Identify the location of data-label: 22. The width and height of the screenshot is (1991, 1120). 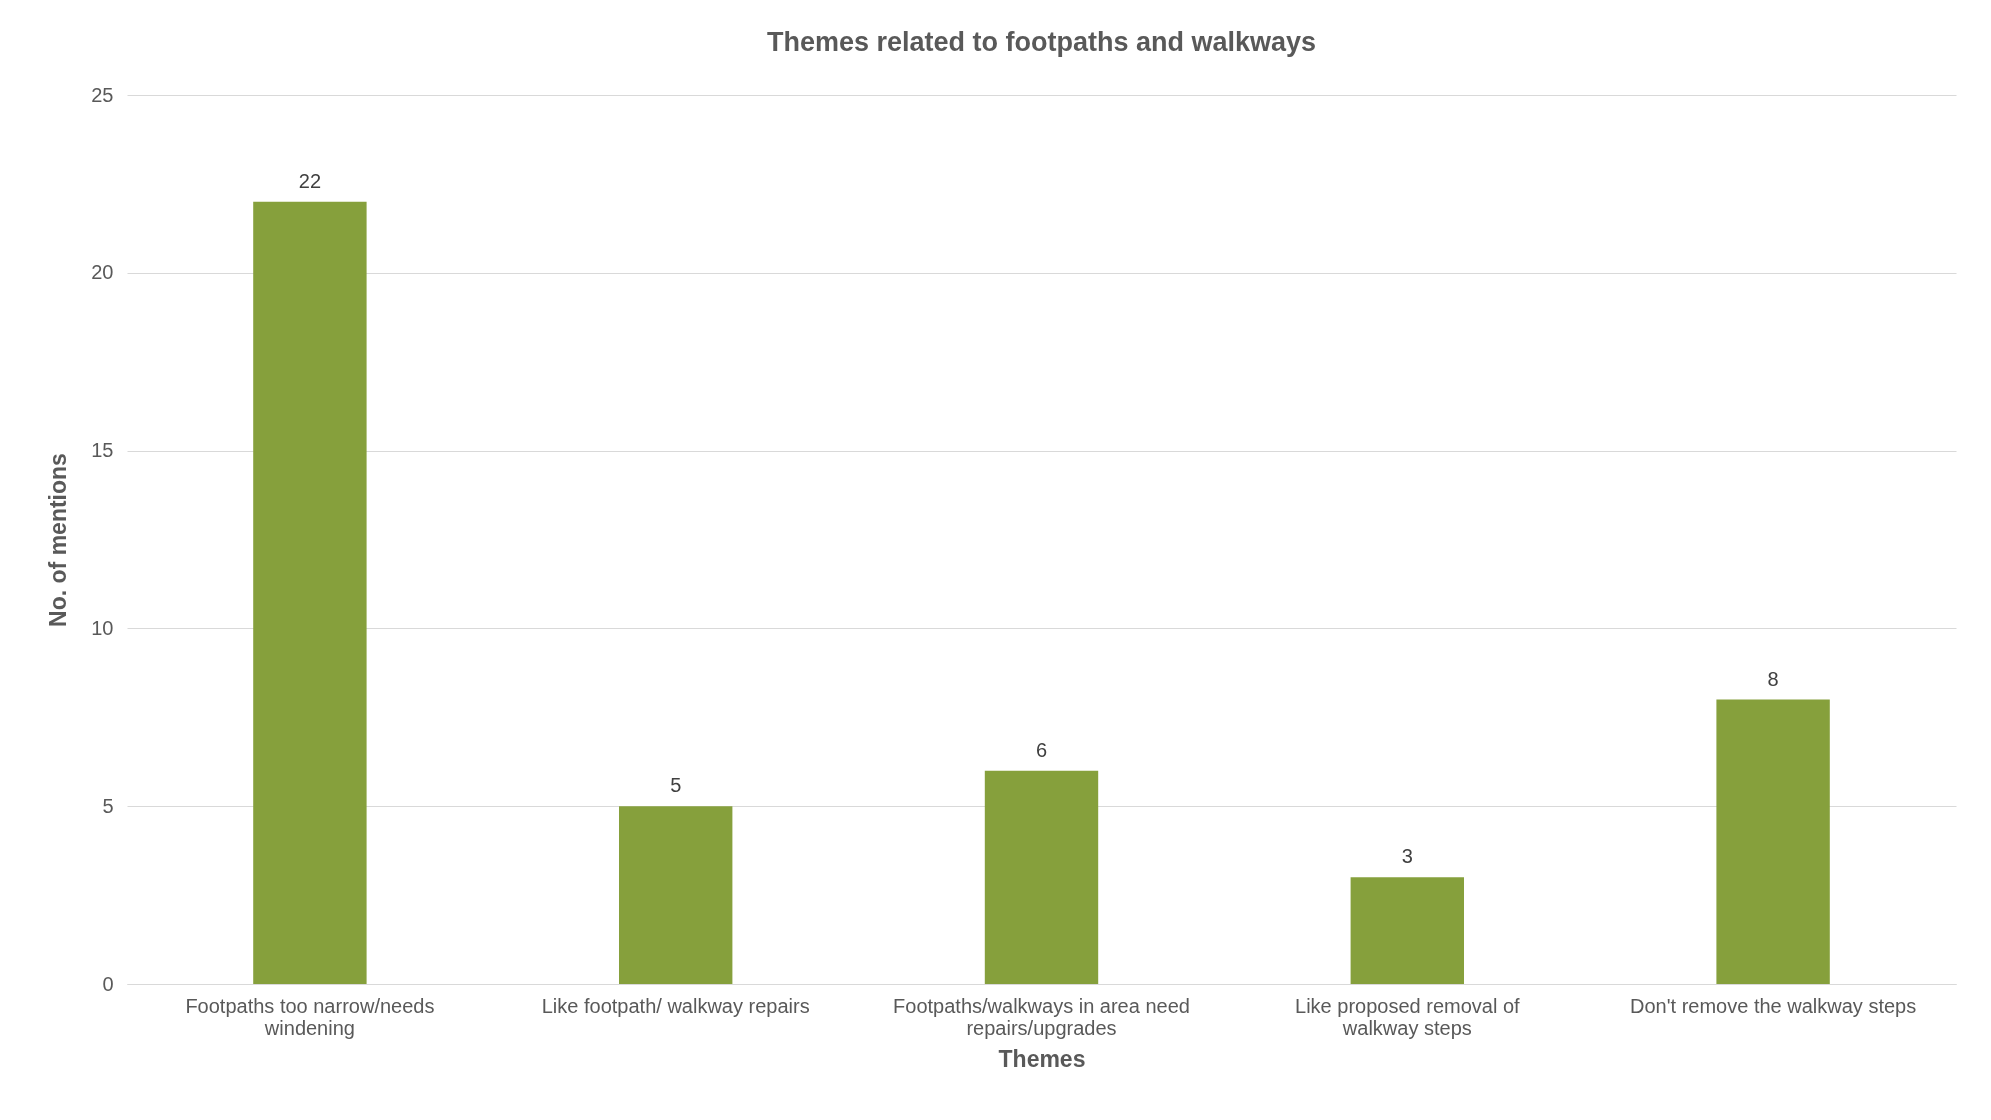
(310, 180).